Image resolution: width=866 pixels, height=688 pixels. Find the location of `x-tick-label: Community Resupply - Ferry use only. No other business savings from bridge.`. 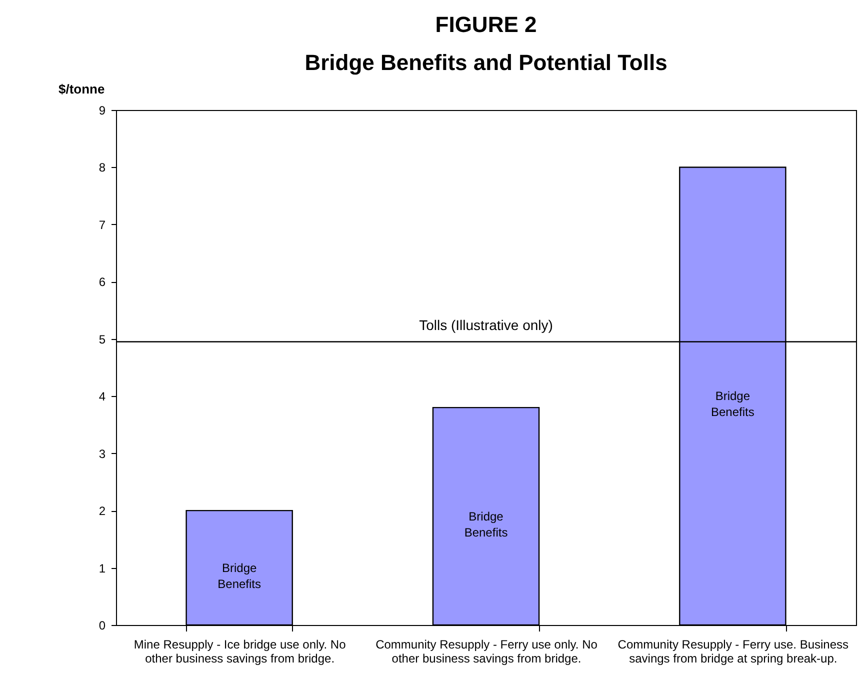

x-tick-label: Community Resupply - Ferry use only. No other business savings from bridge. is located at coordinates (487, 652).